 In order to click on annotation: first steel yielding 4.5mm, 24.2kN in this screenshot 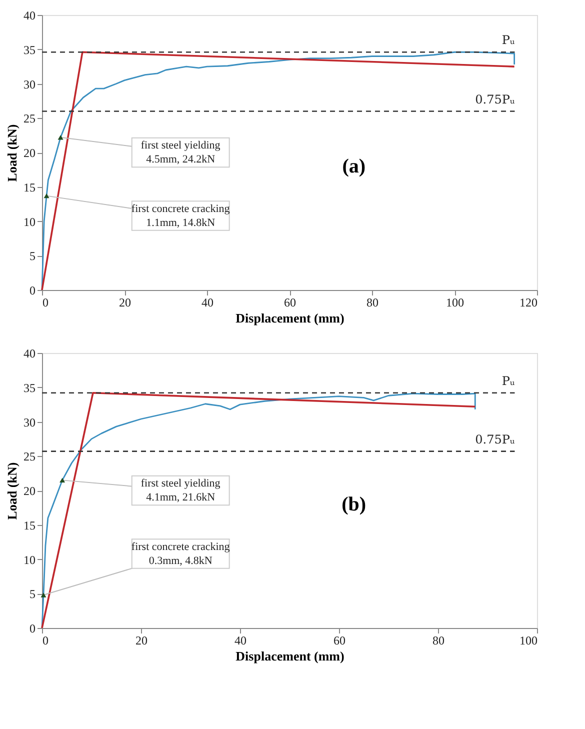, I will do `click(180, 153)`.